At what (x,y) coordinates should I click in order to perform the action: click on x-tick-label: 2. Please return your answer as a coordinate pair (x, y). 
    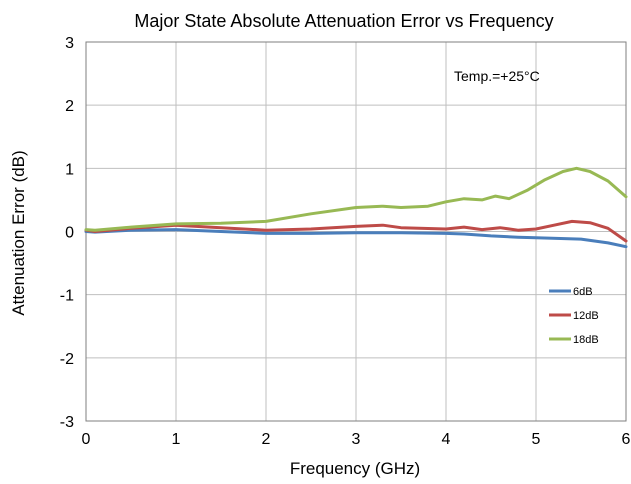
    Looking at the image, I should click on (266, 439).